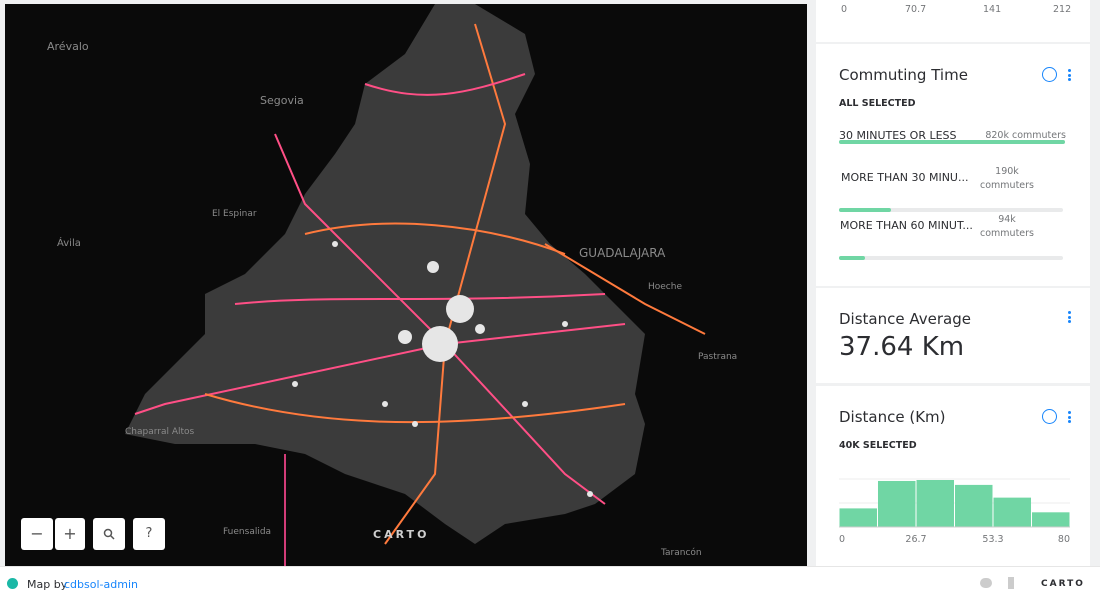 The image size is (1100, 601). I want to click on x-tick-label: 53.3, so click(992, 539).